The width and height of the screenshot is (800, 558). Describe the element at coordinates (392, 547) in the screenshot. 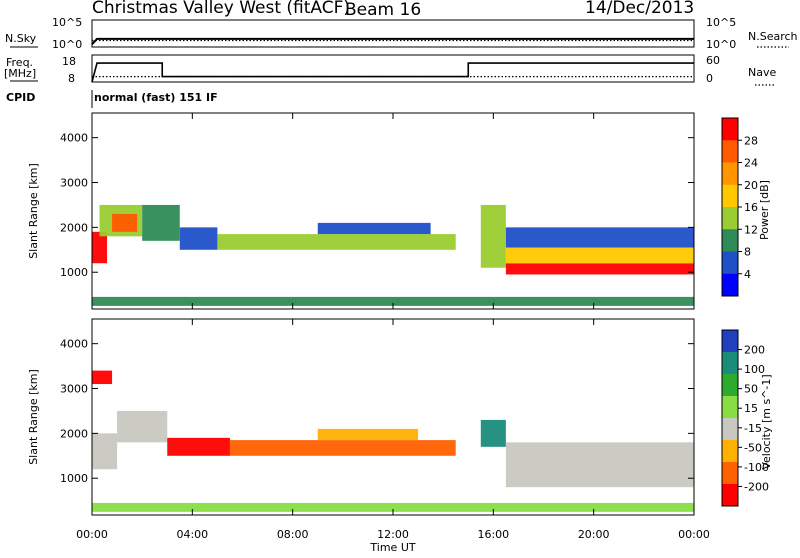

I see `x-axis-label: Time UT` at that location.